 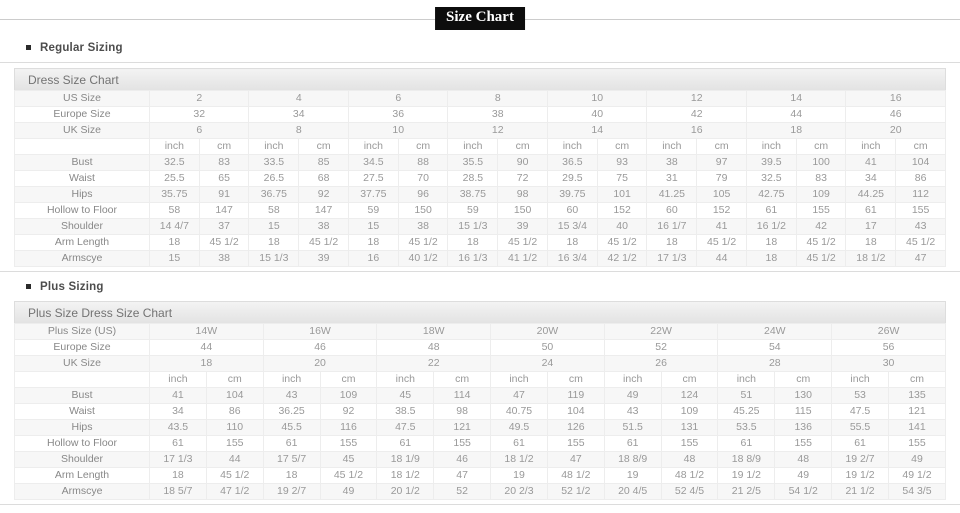 I want to click on measurement-cell: 27.5, so click(x=373, y=178).